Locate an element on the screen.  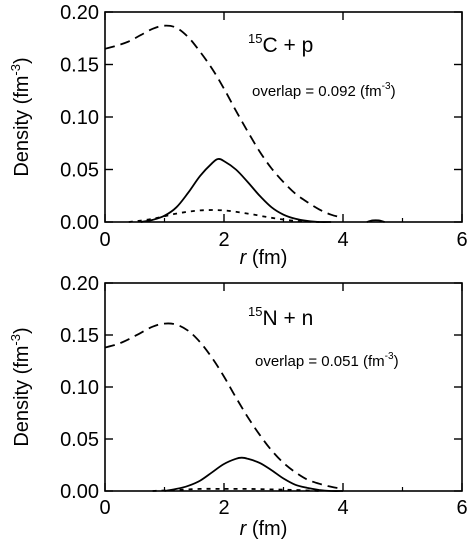
reaction-label: 15N + n is located at coordinates (280, 317).